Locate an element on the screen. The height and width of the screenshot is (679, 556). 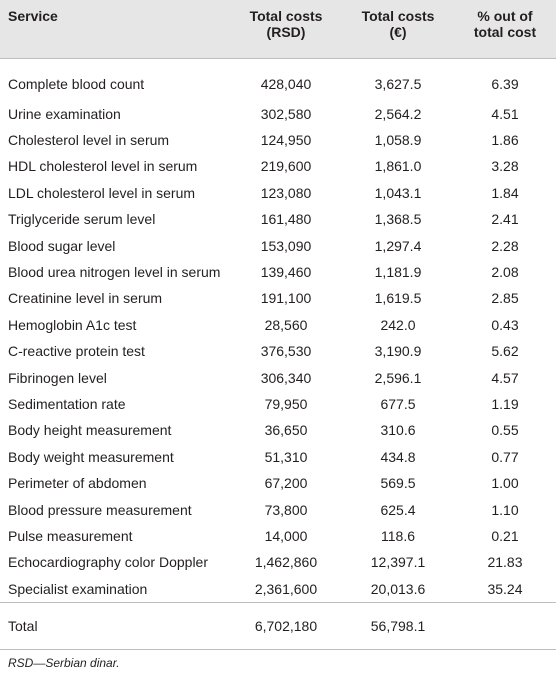
cell-percent: 0.55 is located at coordinates (505, 430).